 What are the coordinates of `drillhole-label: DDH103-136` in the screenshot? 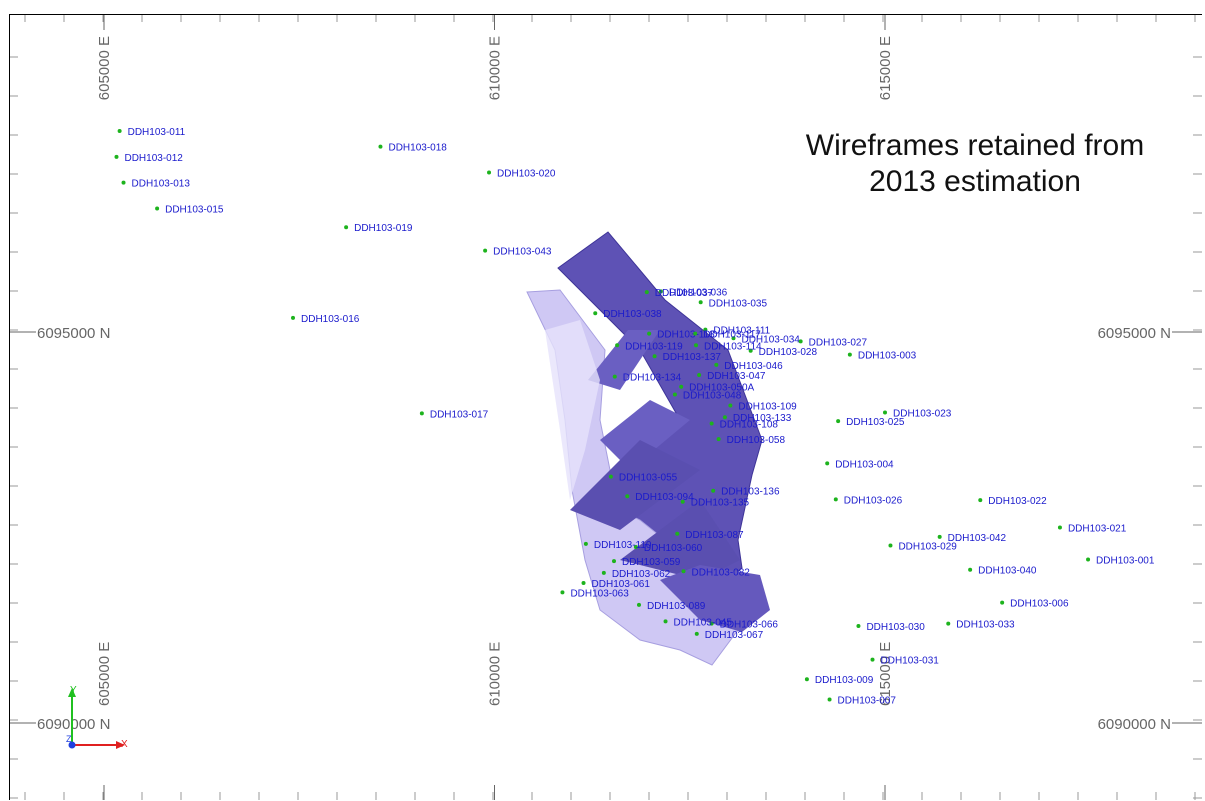 It's located at (750, 492).